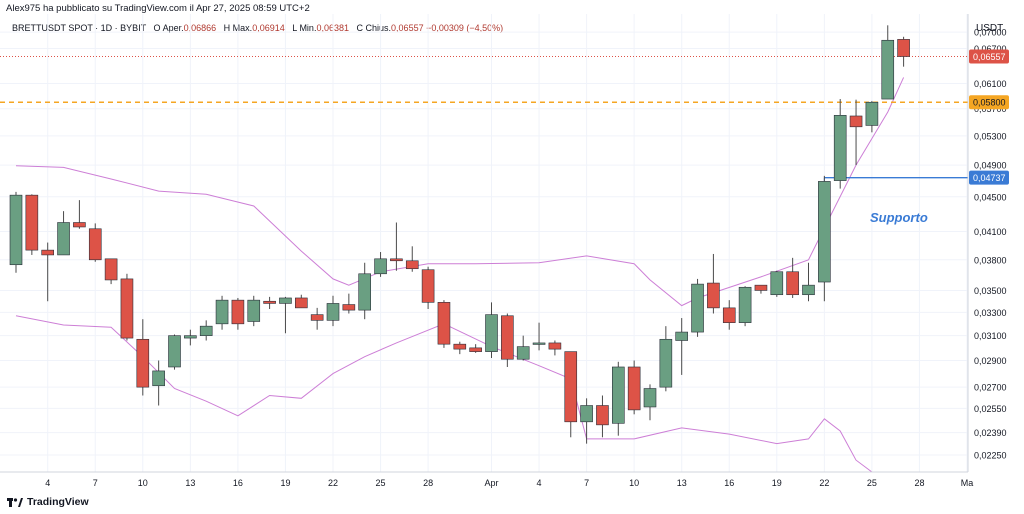 Image resolution: width=1024 pixels, height=514 pixels. I want to click on open-text: Aper., so click(173, 28).